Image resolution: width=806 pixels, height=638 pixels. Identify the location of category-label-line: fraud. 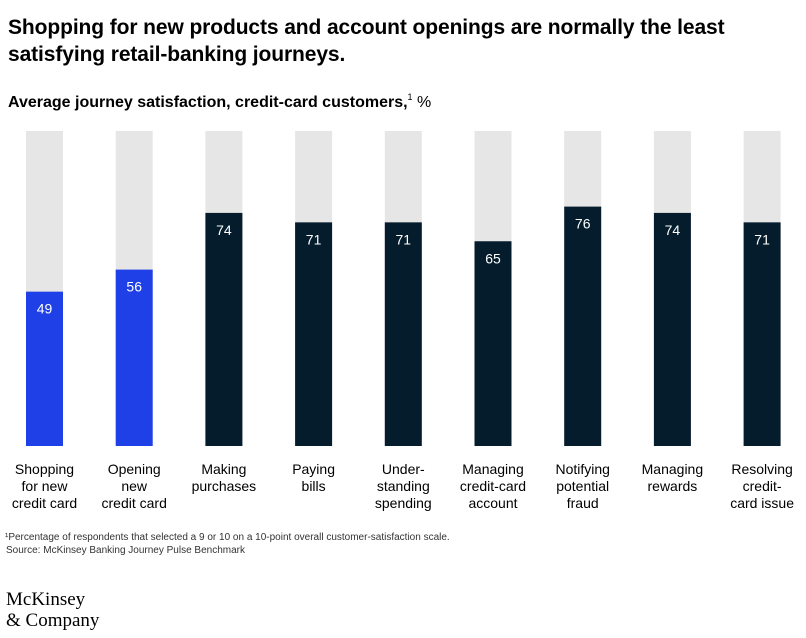
(583, 503).